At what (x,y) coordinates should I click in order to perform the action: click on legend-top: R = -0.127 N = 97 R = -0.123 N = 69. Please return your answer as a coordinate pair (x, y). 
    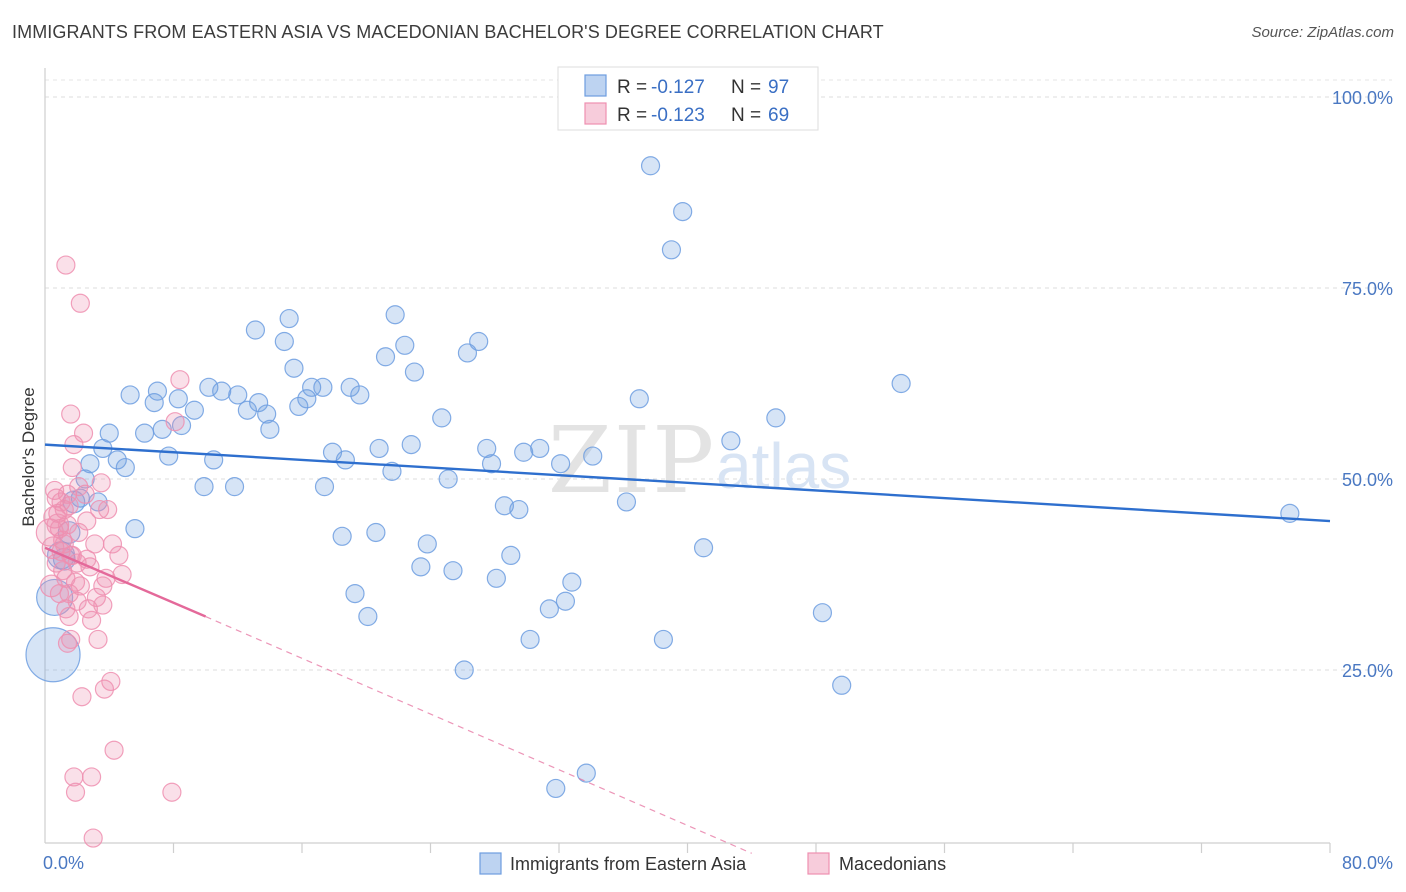
    Looking at the image, I should click on (688, 98).